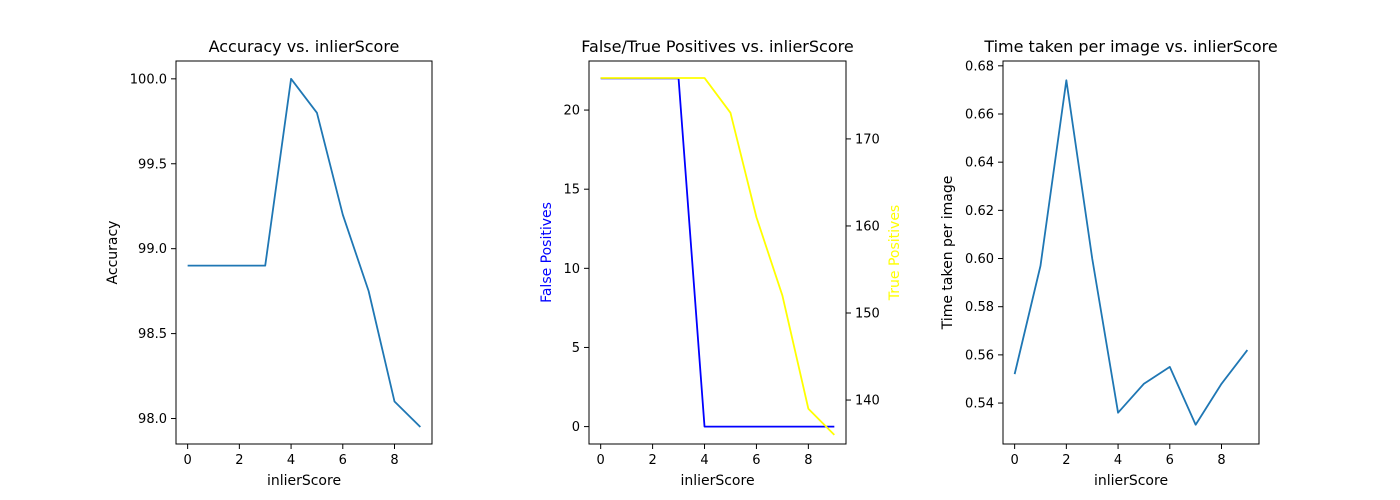 Image resolution: width=1400 pixels, height=500 pixels. Describe the element at coordinates (948, 253) in the screenshot. I see `panel-time-ylabel: Time taken per image` at that location.